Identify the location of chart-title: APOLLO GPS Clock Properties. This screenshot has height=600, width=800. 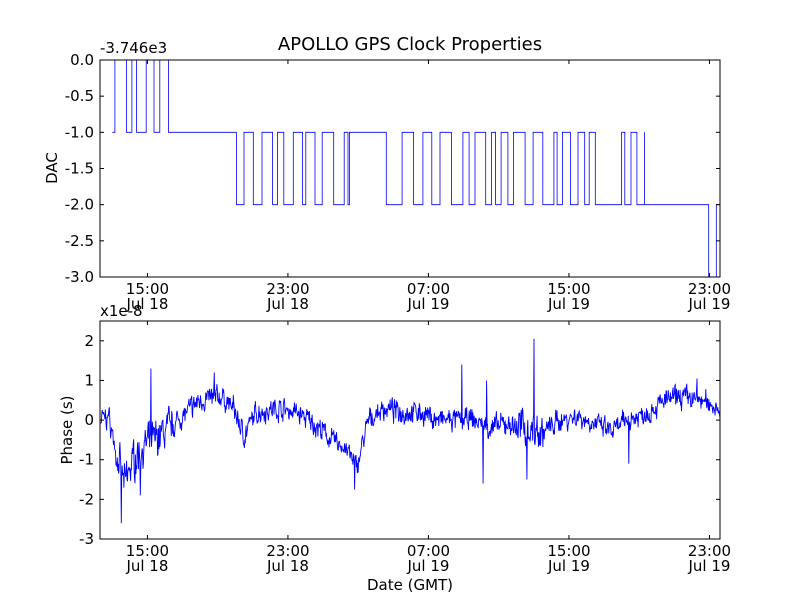
(410, 44).